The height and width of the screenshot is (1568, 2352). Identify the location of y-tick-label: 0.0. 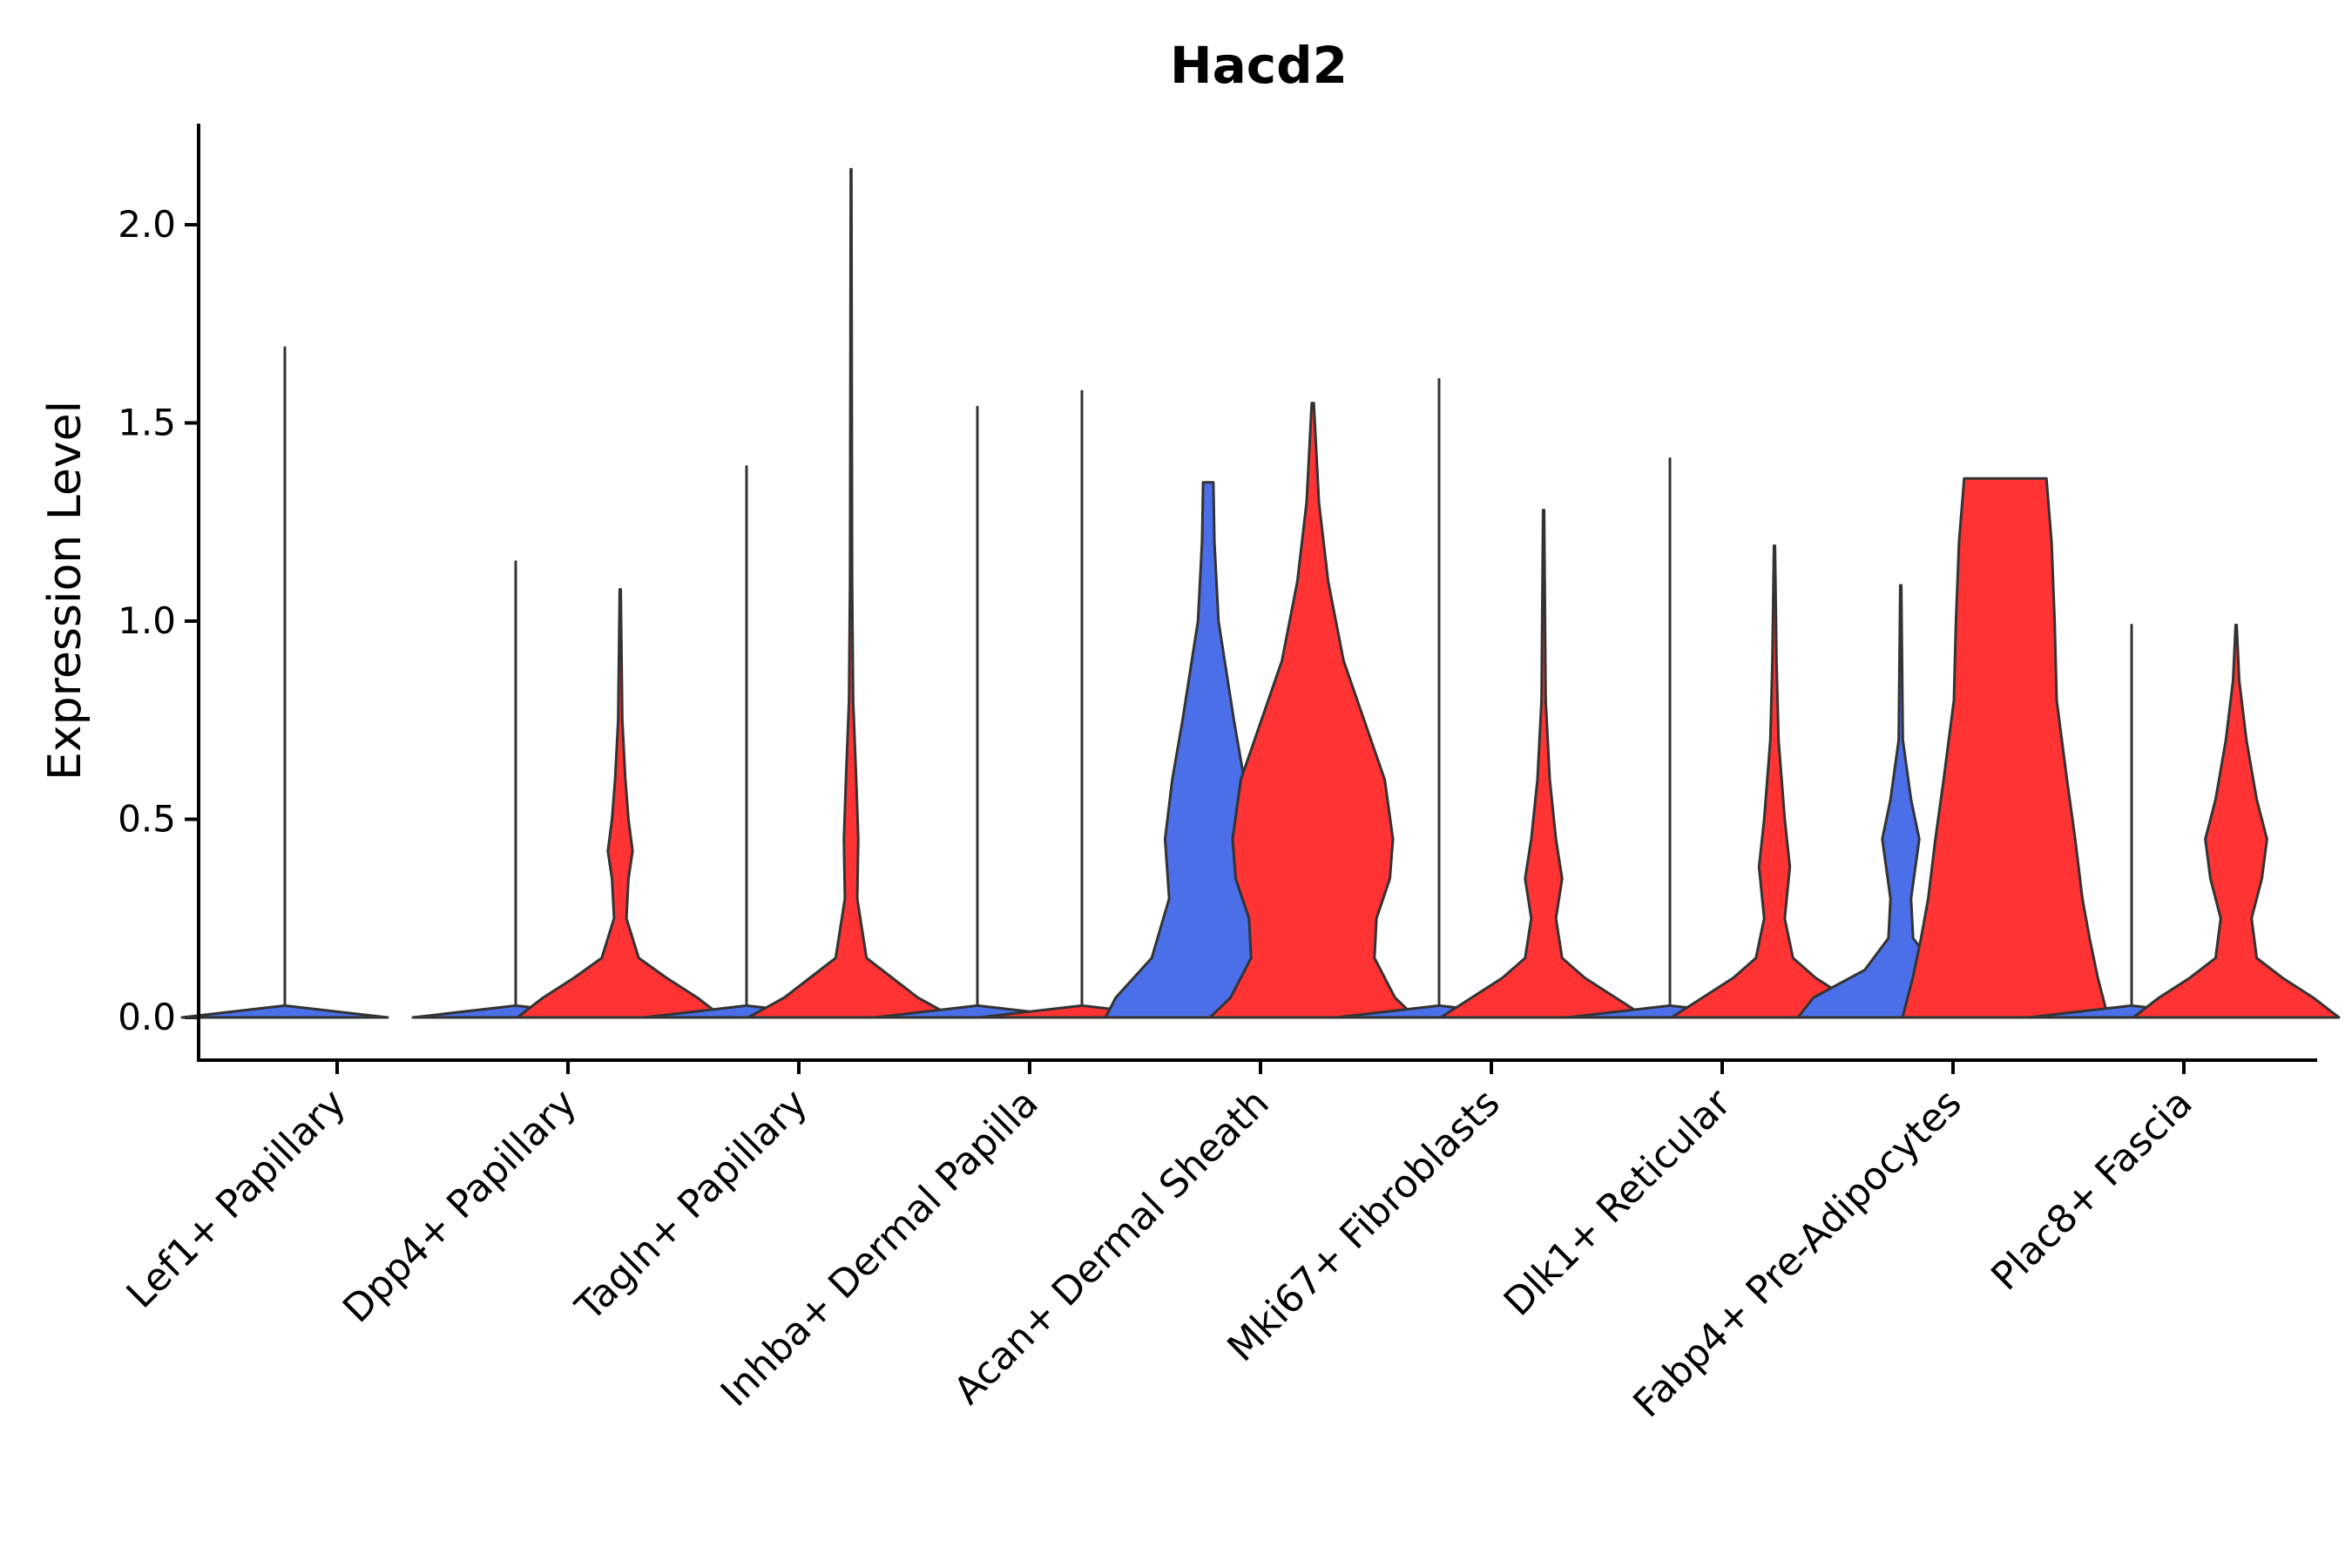
(147, 1017).